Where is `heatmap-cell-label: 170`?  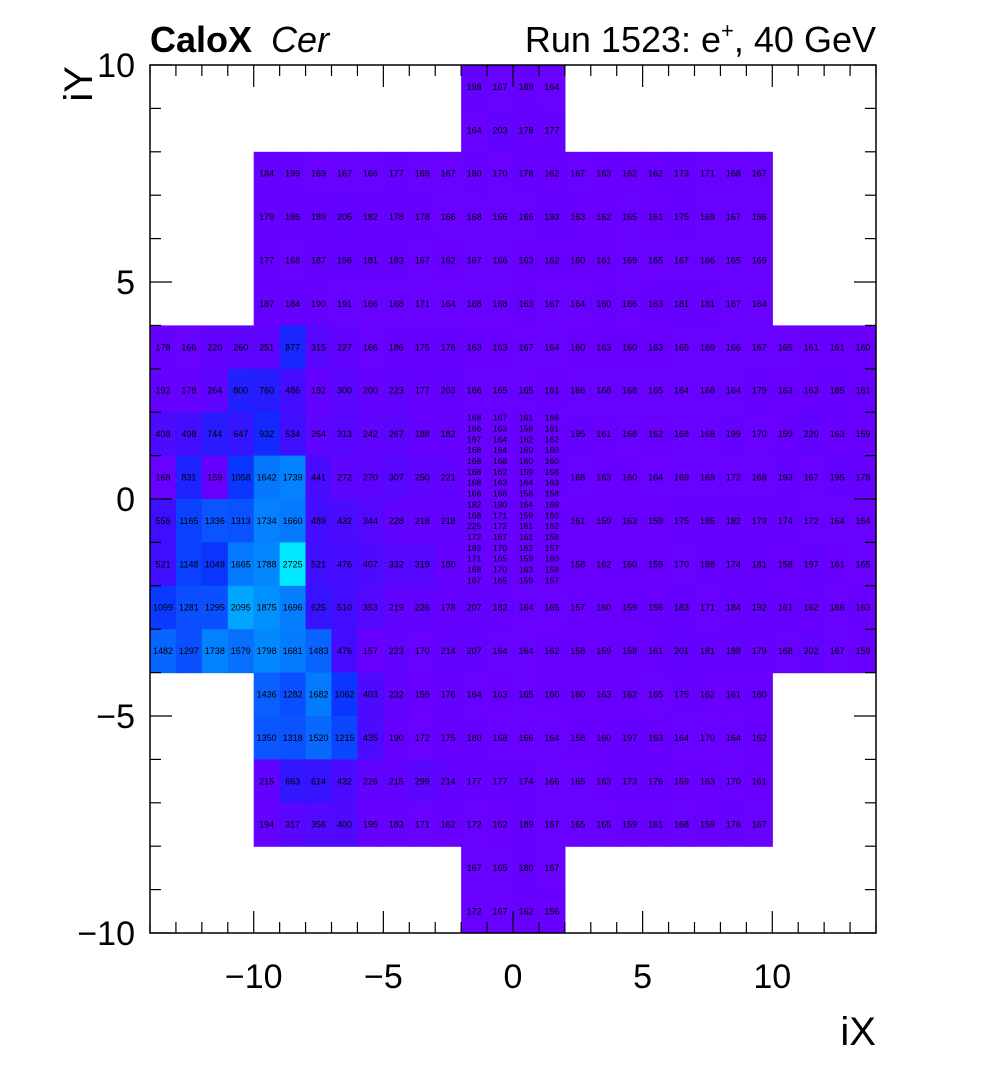 heatmap-cell-label: 170 is located at coordinates (681, 564).